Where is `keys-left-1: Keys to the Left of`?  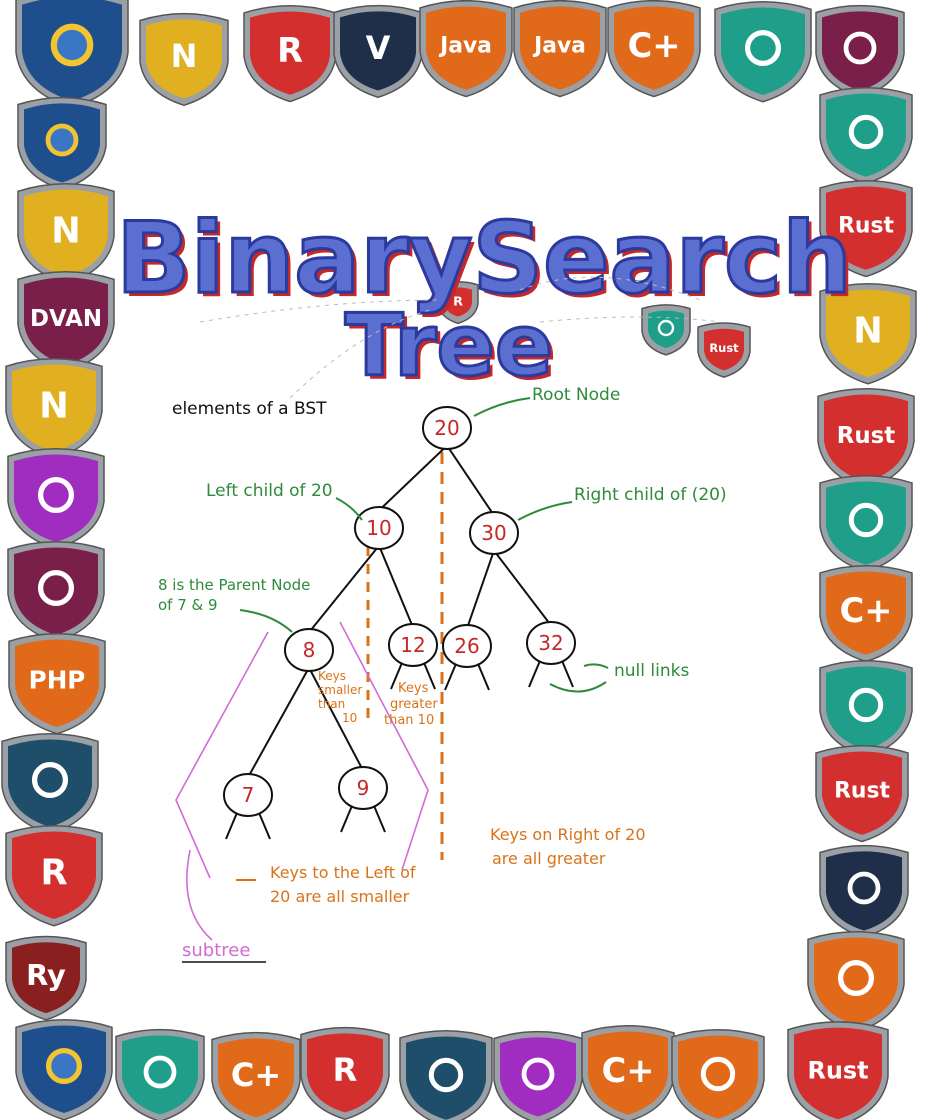 keys-left-1: Keys to the Left of is located at coordinates (343, 872).